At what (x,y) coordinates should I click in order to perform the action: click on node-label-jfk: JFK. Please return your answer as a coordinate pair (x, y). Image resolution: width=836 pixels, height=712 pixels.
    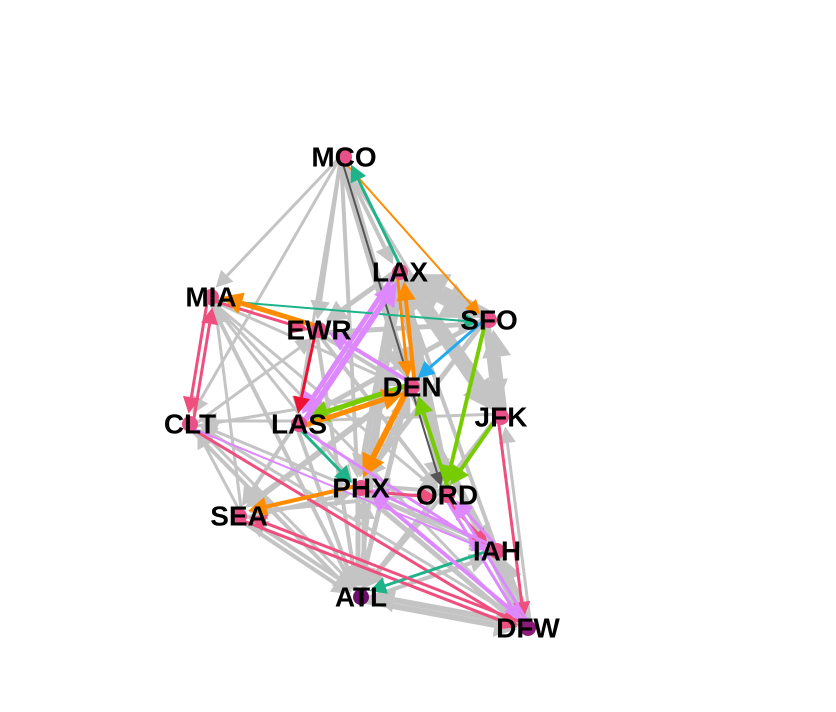
    Looking at the image, I should click on (501, 417).